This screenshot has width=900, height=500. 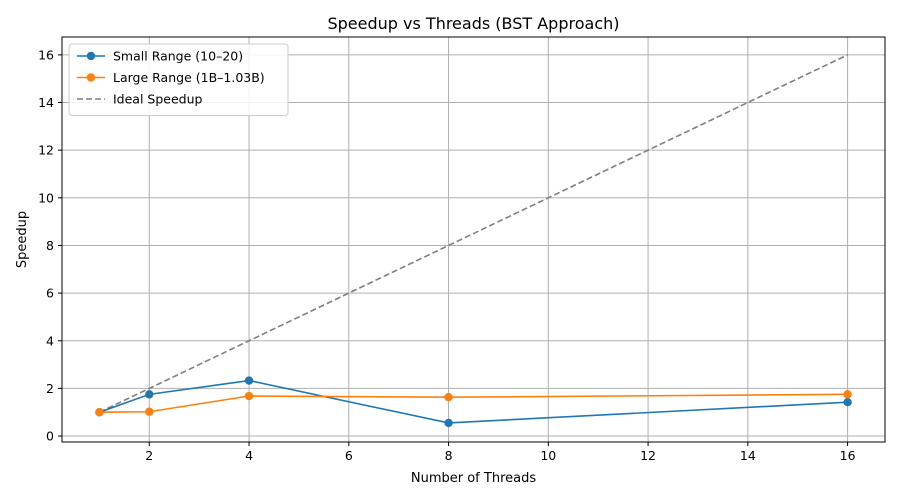 What do you see at coordinates (50, 388) in the screenshot?
I see `y-tick-label: 2` at bounding box center [50, 388].